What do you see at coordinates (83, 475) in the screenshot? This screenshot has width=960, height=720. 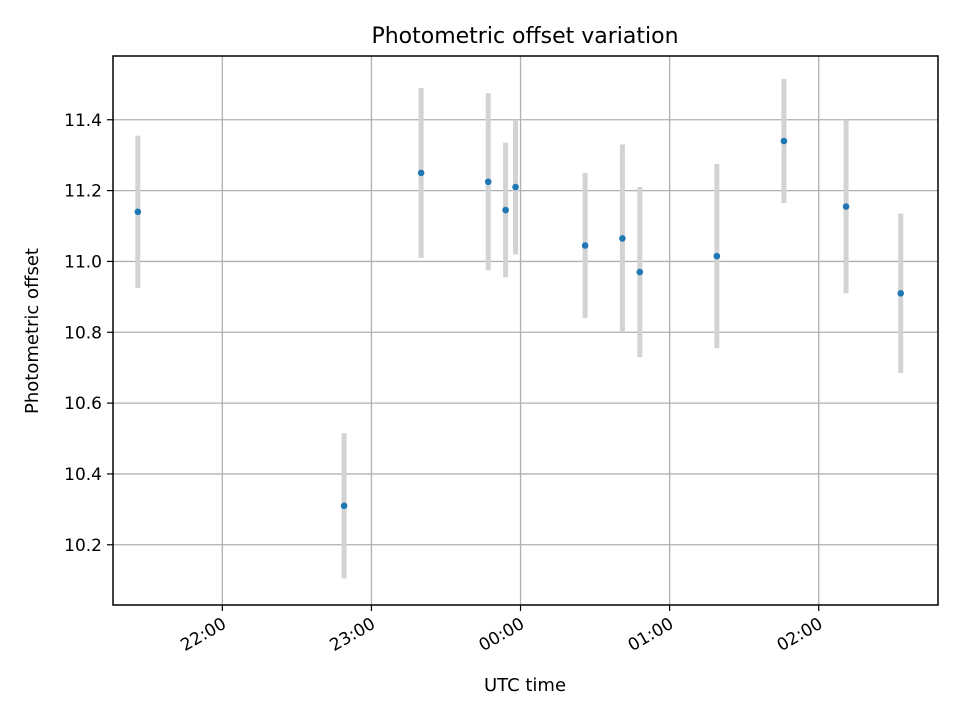 I see `y-tick-label: 10.4` at bounding box center [83, 475].